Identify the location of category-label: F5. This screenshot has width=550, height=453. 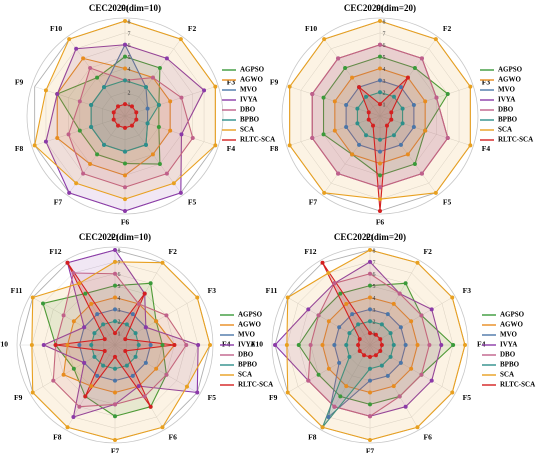
(192, 201).